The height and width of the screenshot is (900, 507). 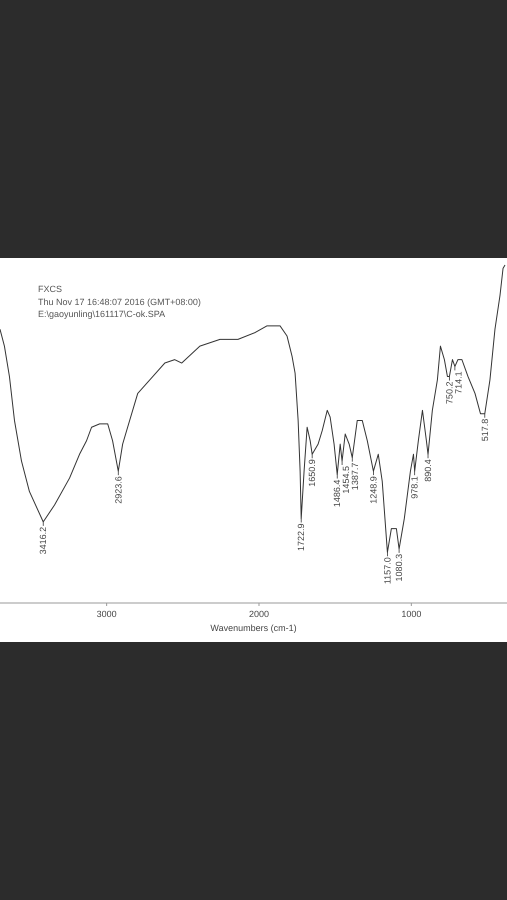 What do you see at coordinates (337, 494) in the screenshot?
I see `annotation: 1486.4` at bounding box center [337, 494].